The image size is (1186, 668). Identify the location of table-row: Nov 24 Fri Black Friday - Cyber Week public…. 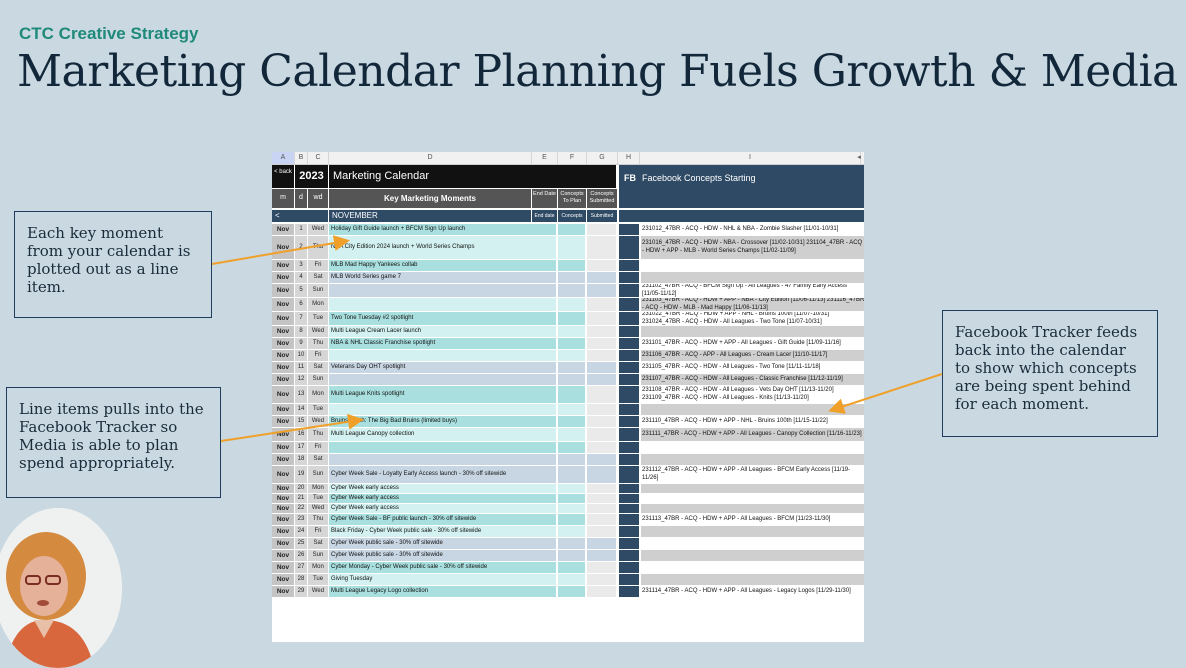
(568, 531).